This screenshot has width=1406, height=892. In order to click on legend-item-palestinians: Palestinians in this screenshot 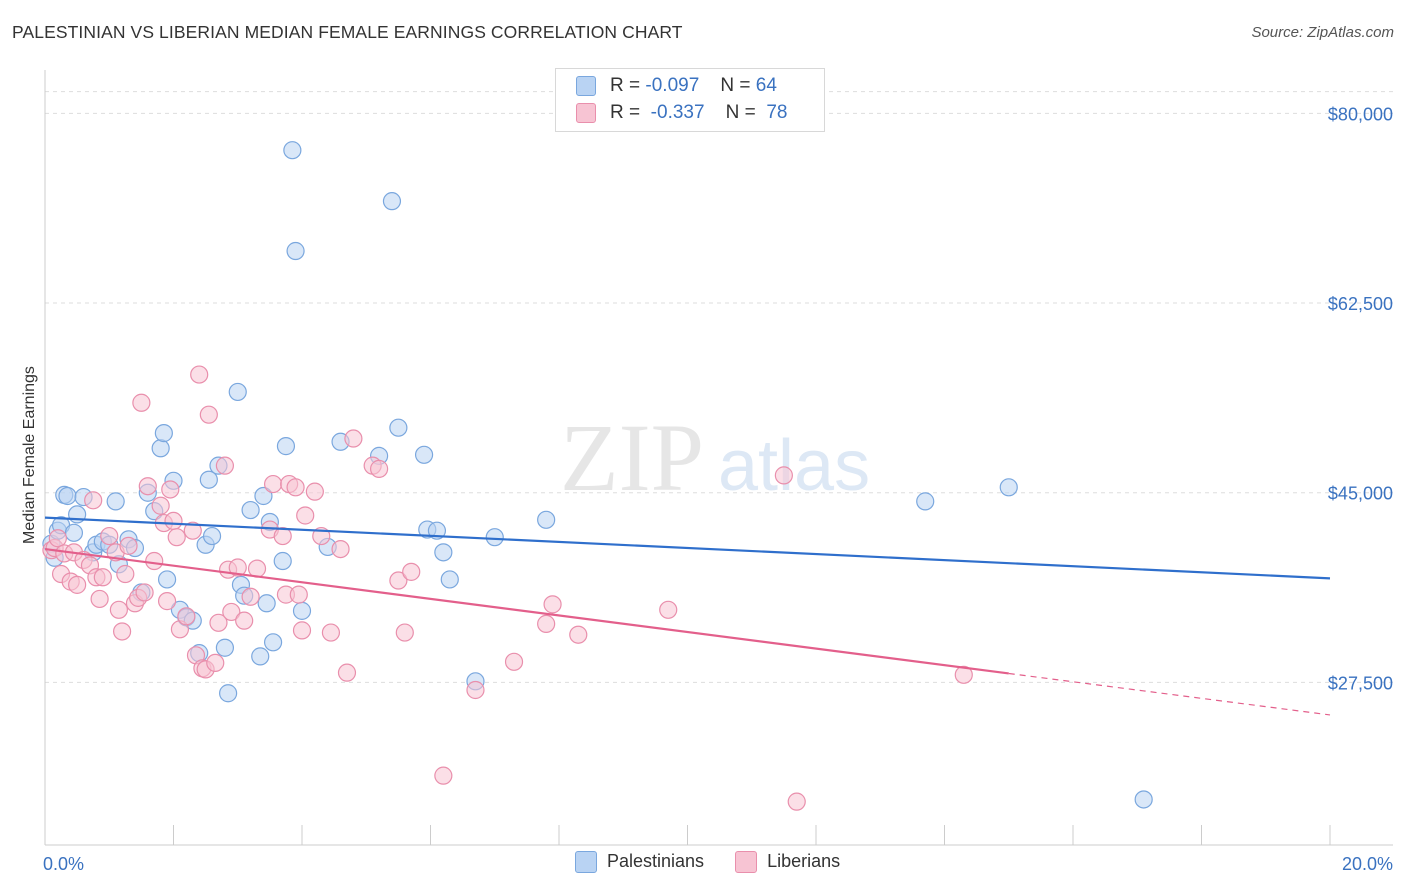, I will do `click(639, 862)`.